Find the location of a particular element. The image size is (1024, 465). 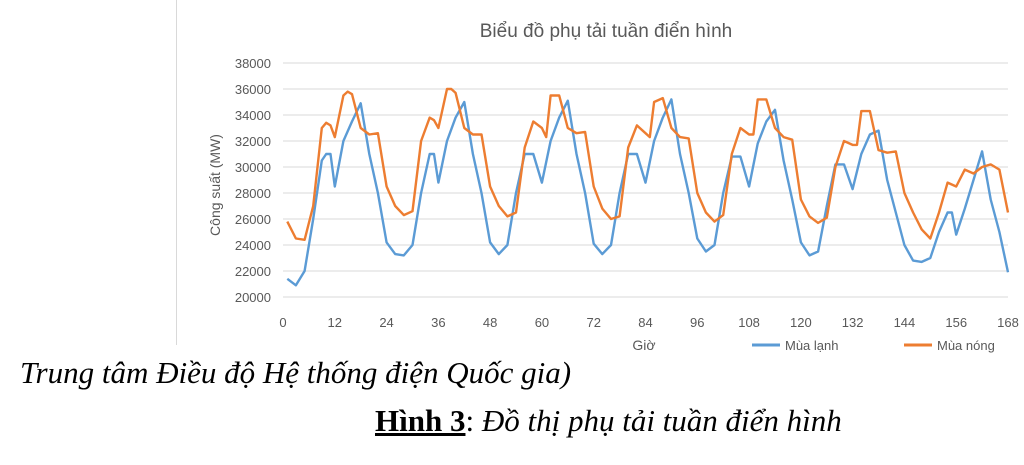

figure-title: Đồ thị phụ tải tuần điển hình is located at coordinates (661, 420).